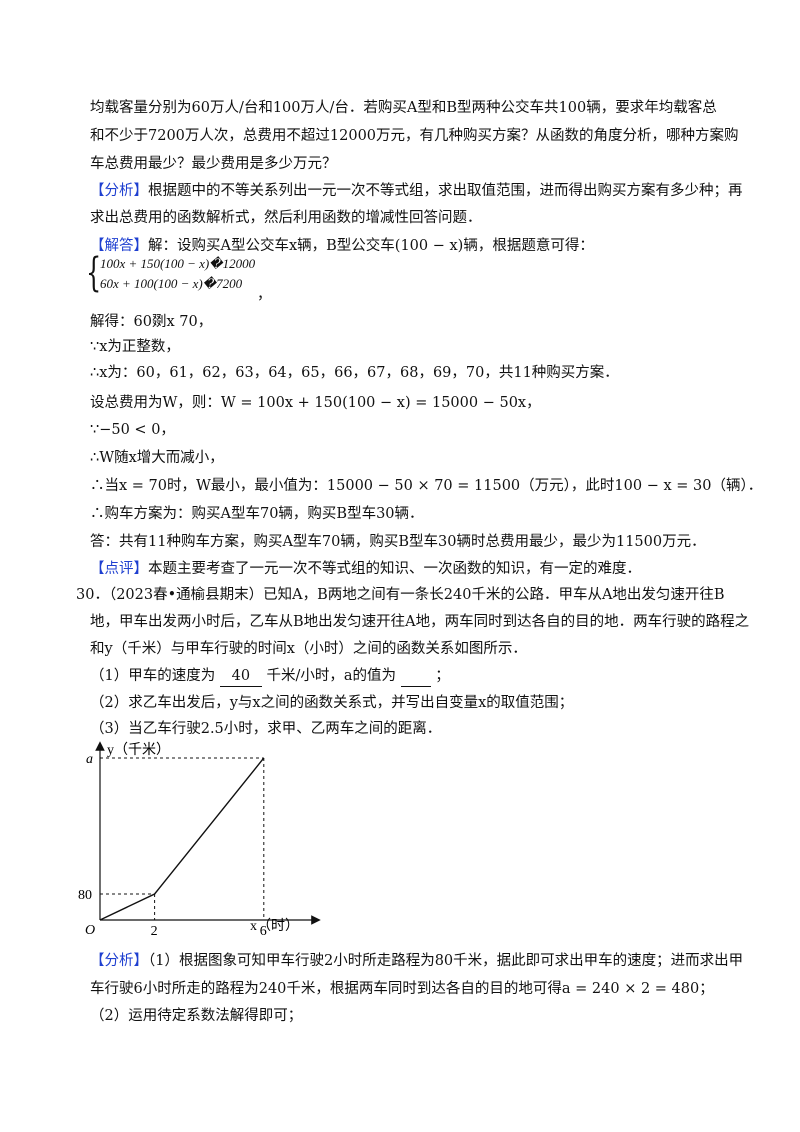 The height and width of the screenshot is (1132, 800). I want to click on comment-text: 本题主要考查了一元一次不等式组的知识、一次函数的知识，有一定的难度．, so click(394, 569).